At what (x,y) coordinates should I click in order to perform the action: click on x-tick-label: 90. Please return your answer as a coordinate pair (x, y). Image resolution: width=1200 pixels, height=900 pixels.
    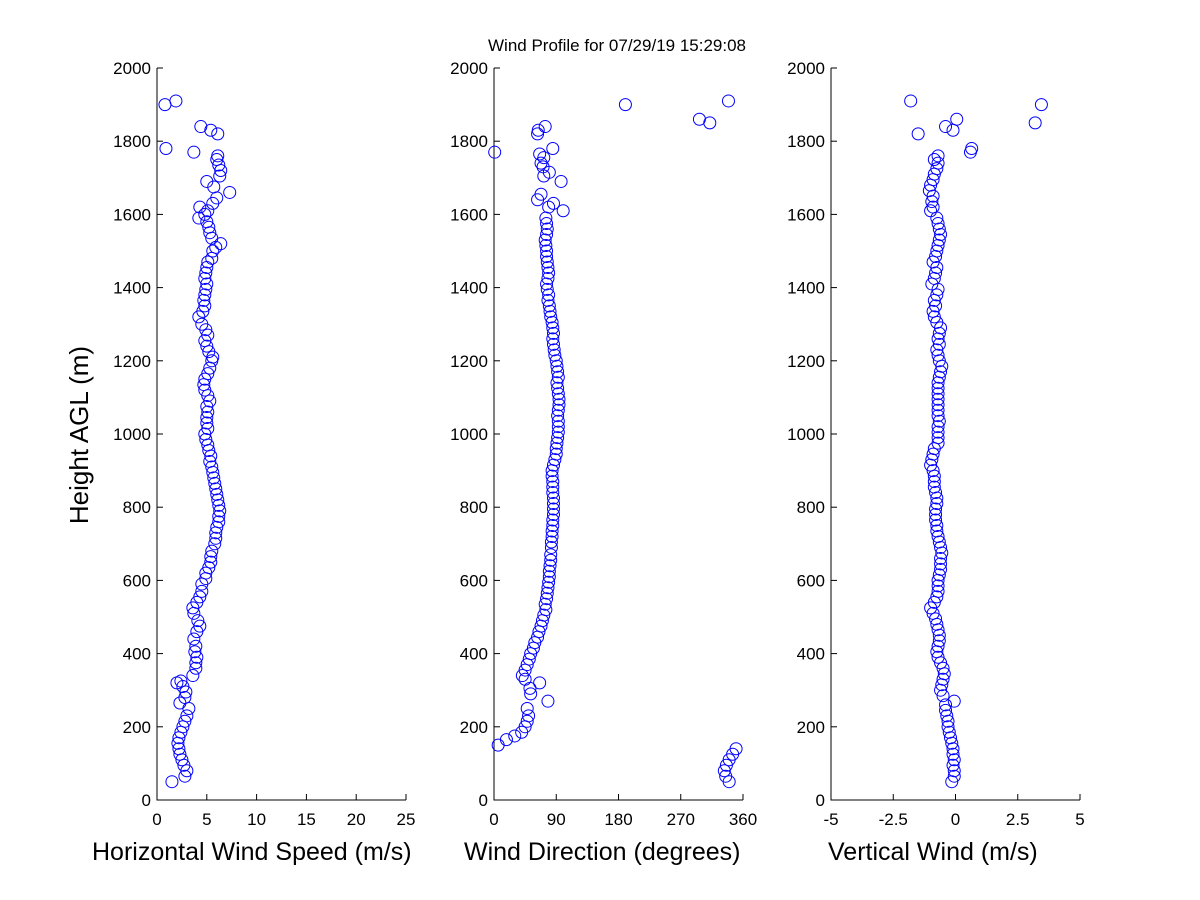
    Looking at the image, I should click on (556, 819).